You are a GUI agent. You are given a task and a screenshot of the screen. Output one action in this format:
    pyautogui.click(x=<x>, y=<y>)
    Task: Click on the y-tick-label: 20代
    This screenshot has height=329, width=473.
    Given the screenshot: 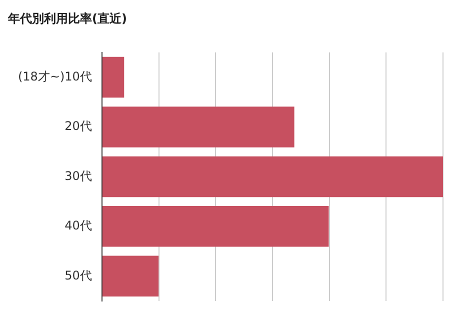 What is the action you would take?
    pyautogui.click(x=78, y=126)
    